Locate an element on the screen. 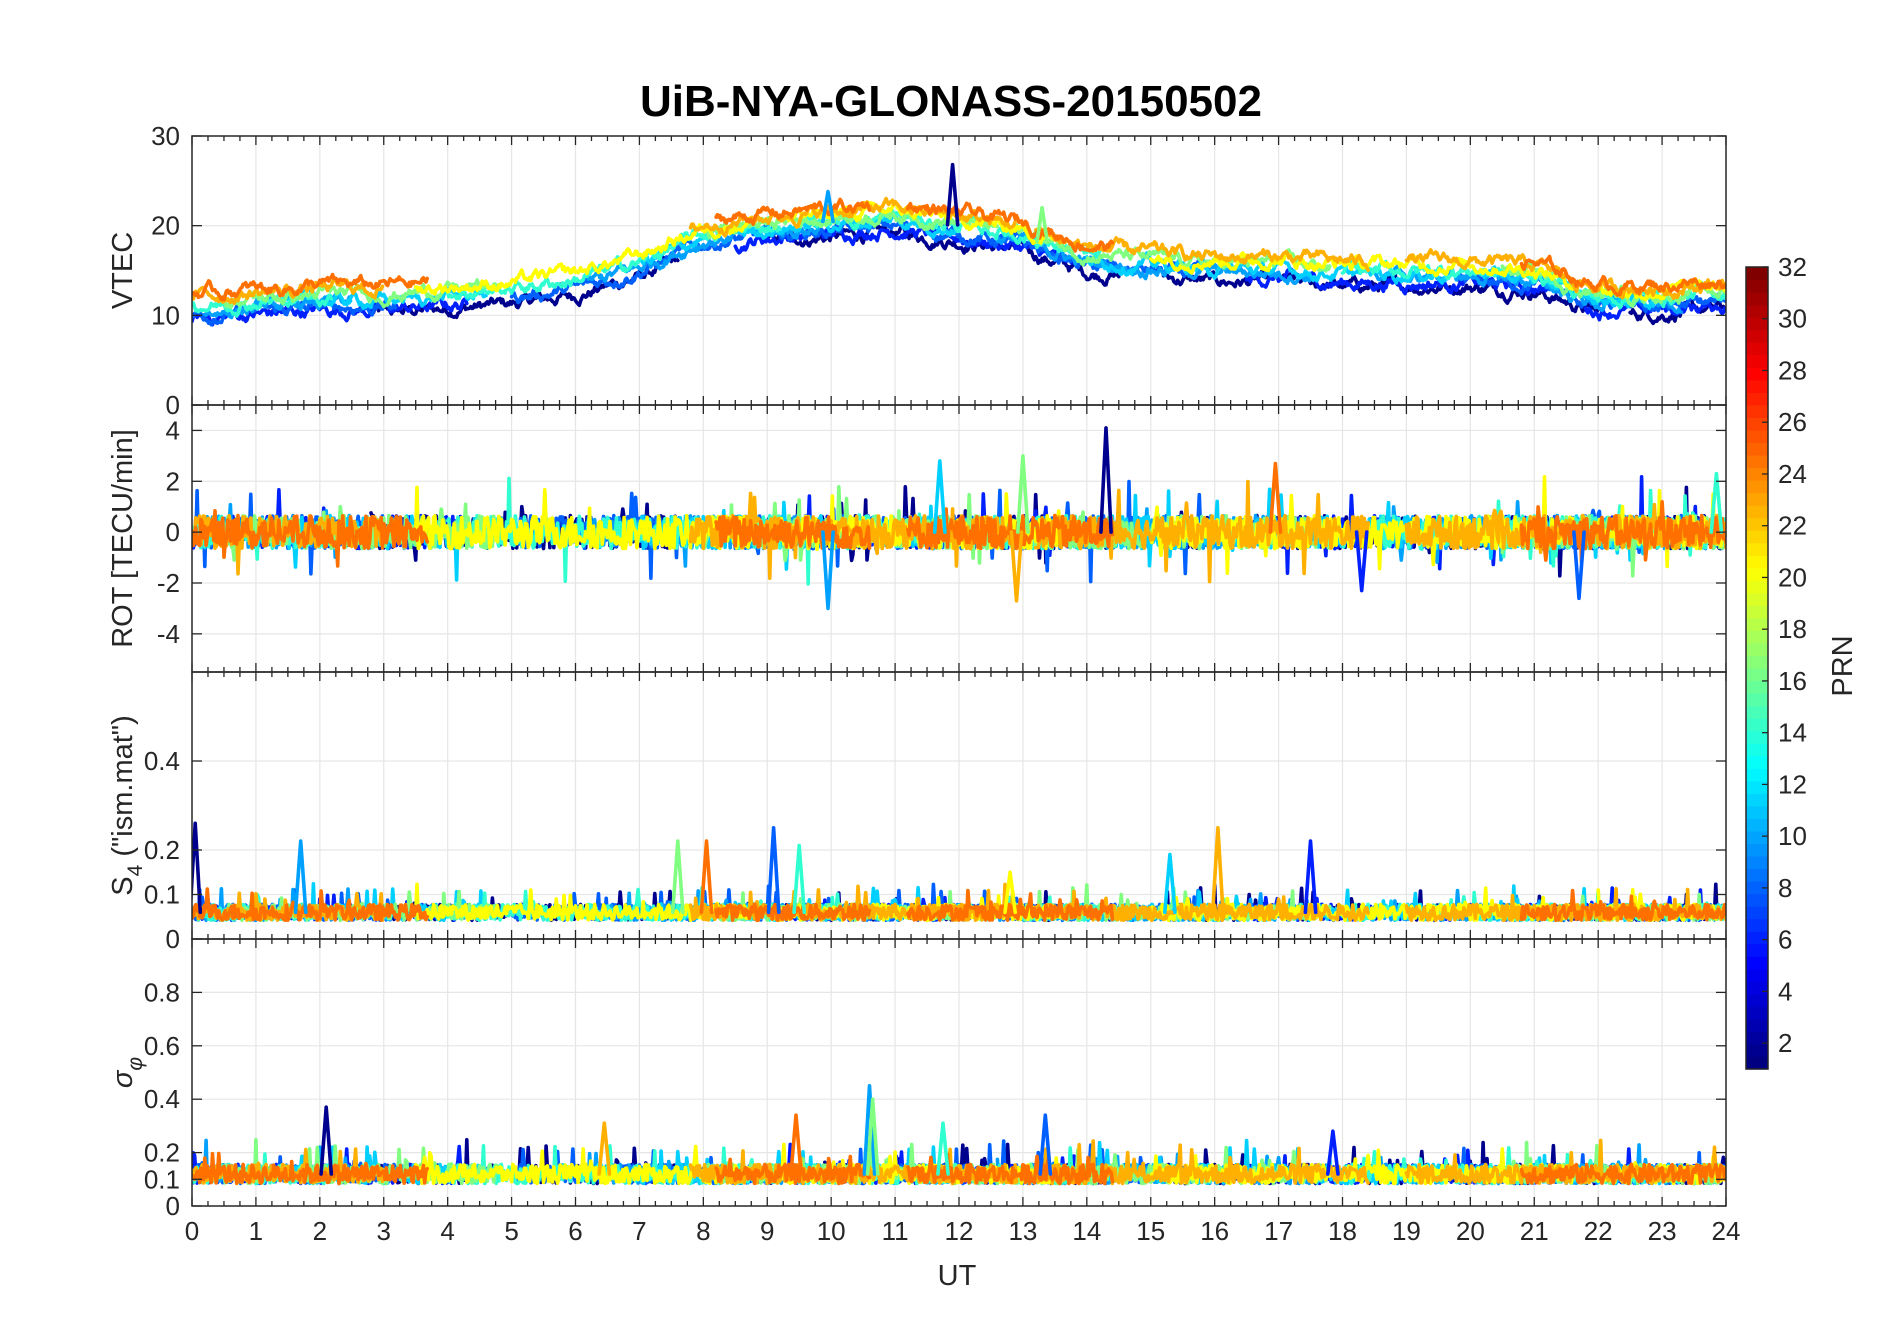  colorbar-tick-label: 18 is located at coordinates (1792, 629).